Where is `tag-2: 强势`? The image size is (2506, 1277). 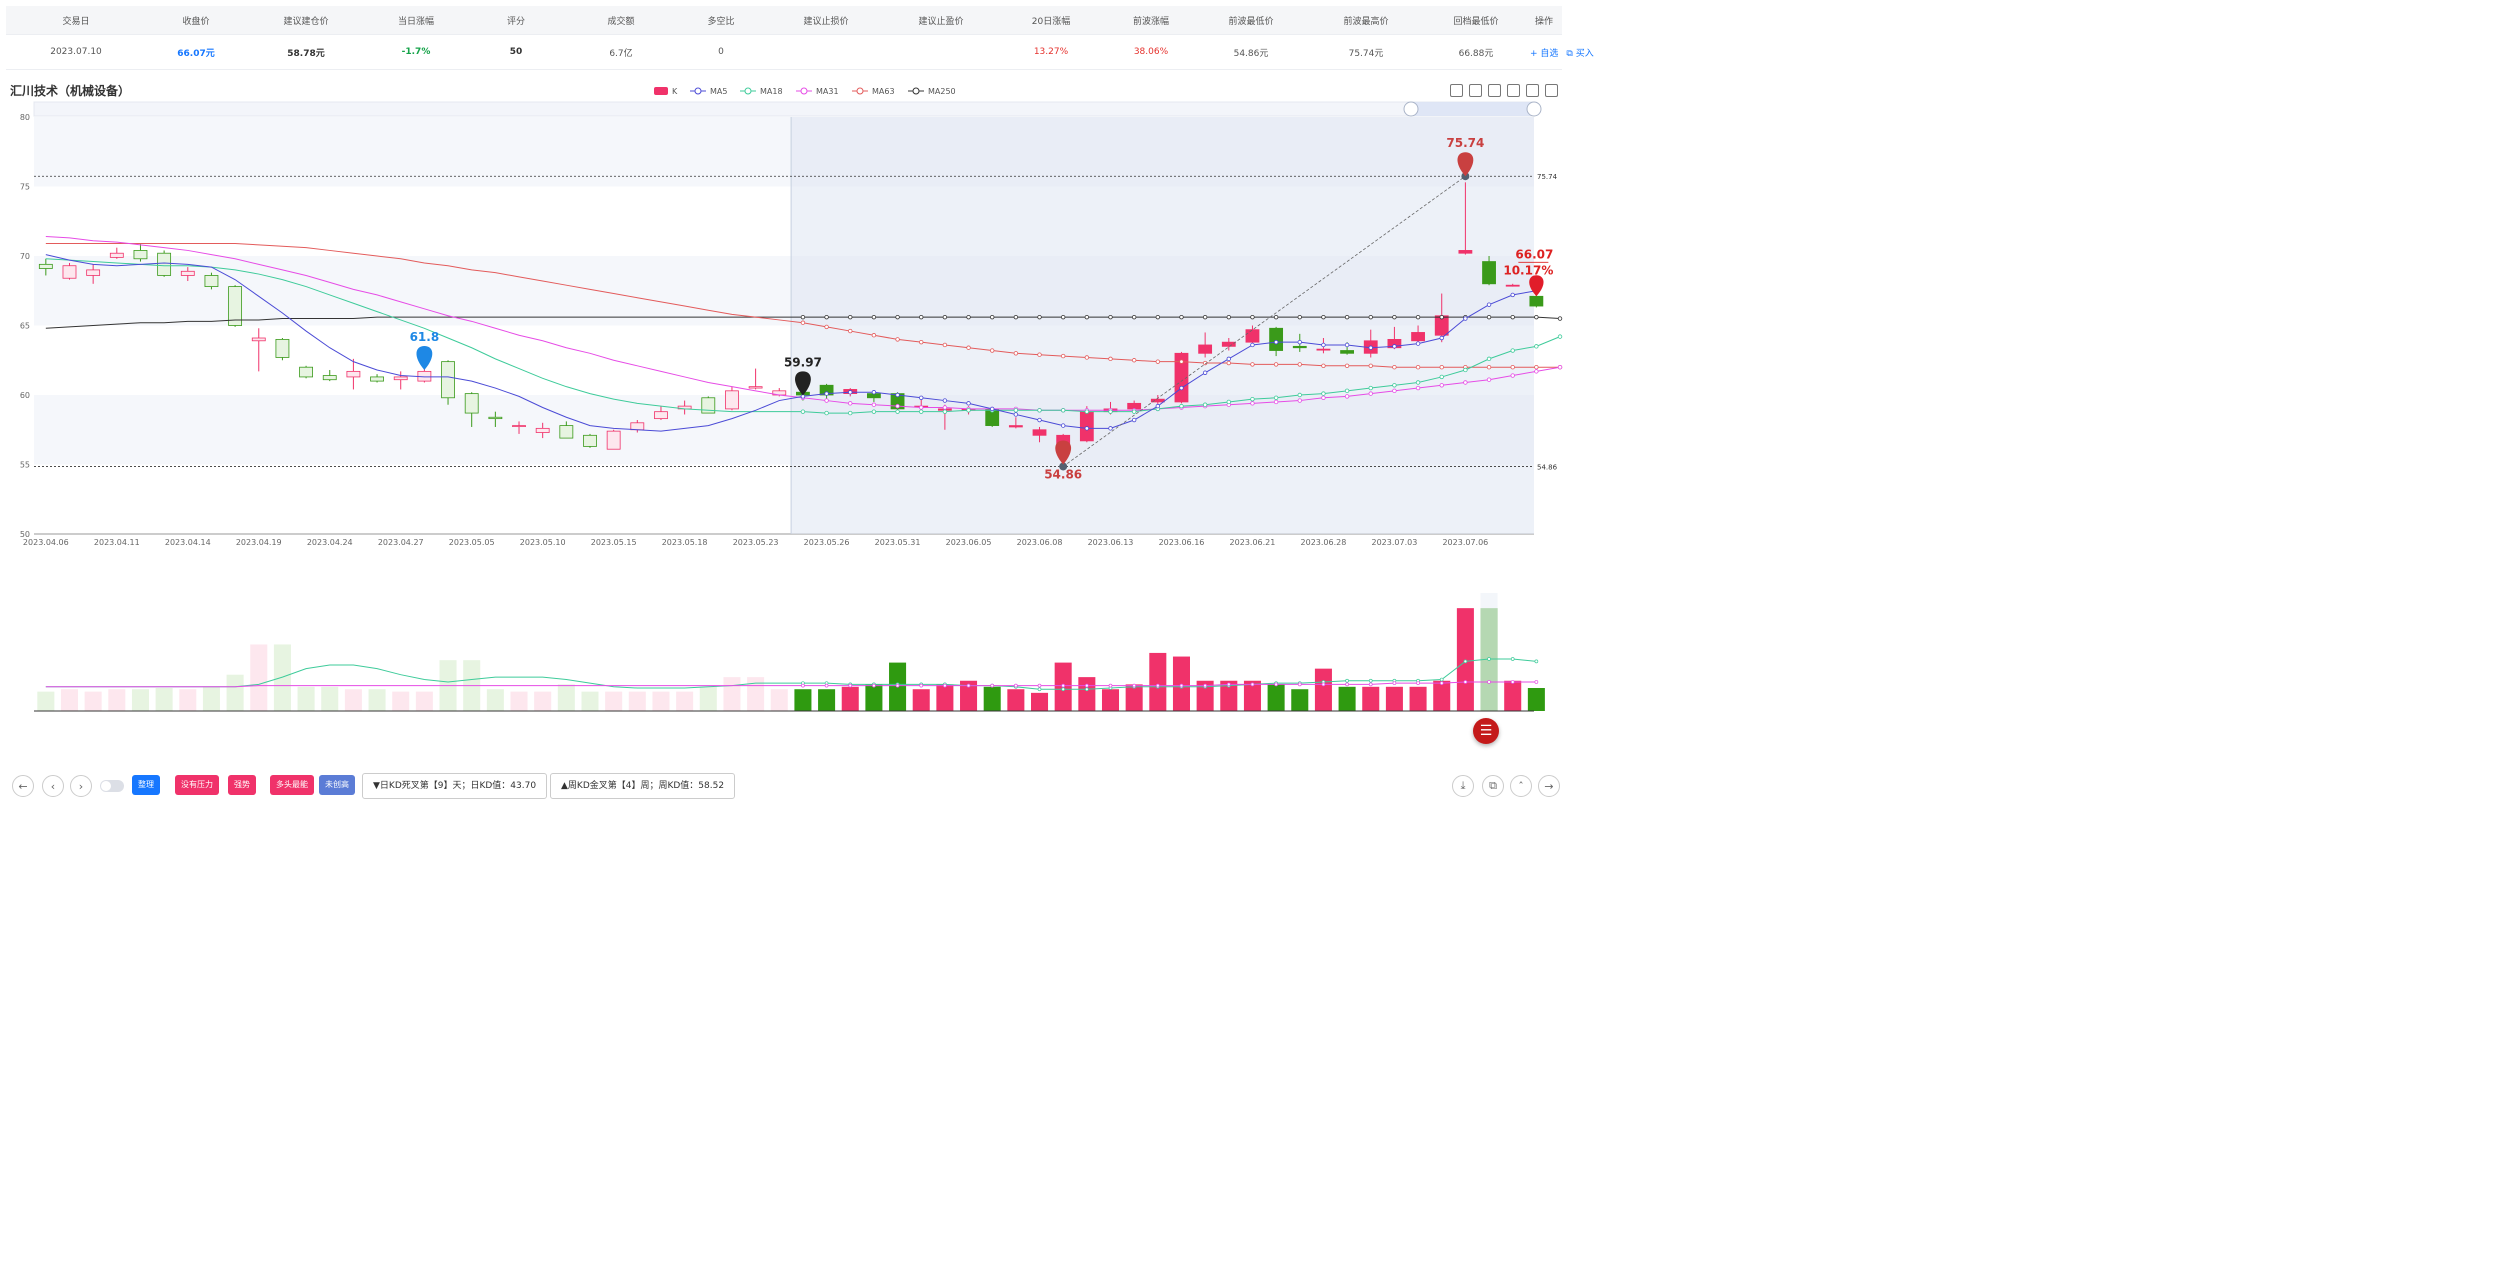 tag-2: 强势 is located at coordinates (242, 785).